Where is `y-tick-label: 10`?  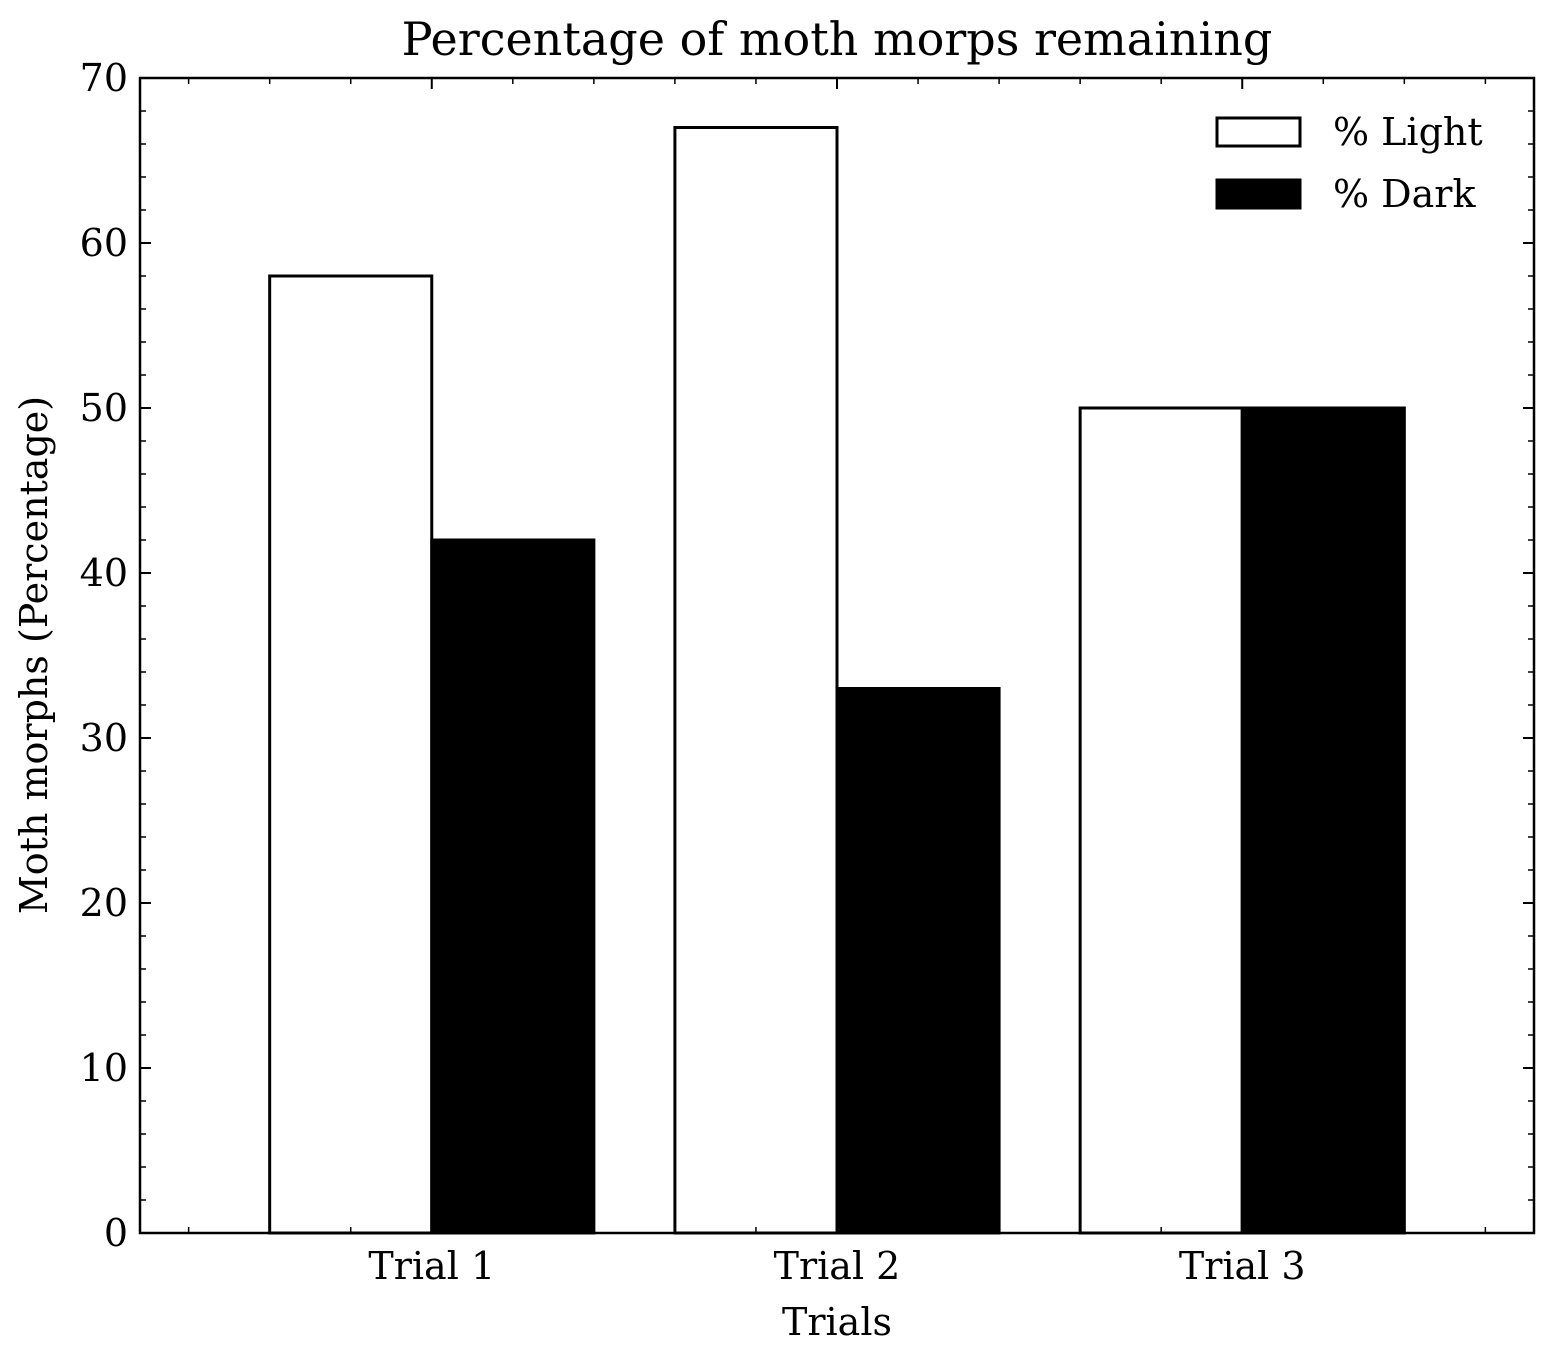
y-tick-label: 10 is located at coordinates (104, 1068).